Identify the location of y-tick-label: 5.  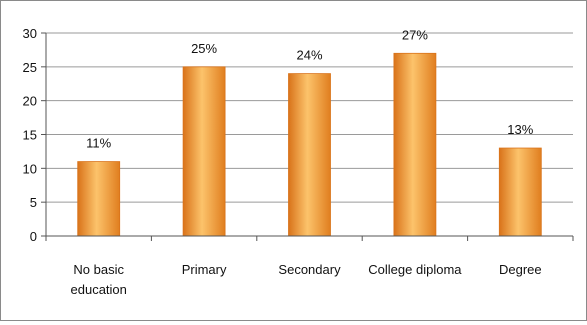
(33, 202).